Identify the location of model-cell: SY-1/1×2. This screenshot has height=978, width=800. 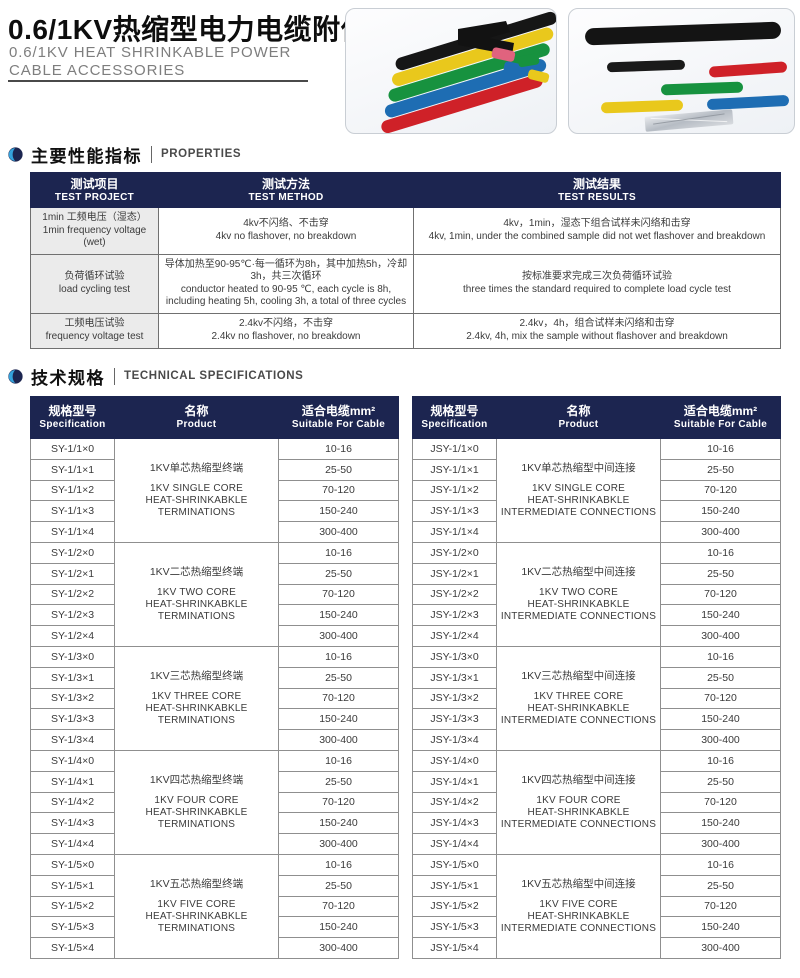
(72, 490).